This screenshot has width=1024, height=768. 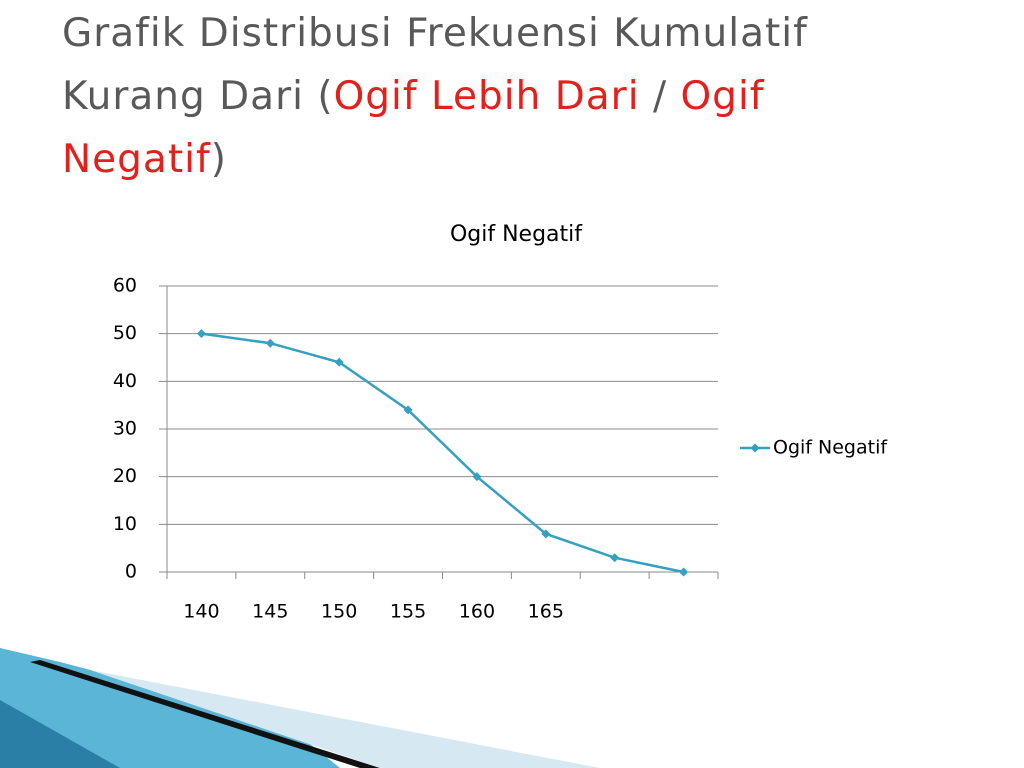 I want to click on chart-title: Ogif Negatif, so click(x=516, y=234).